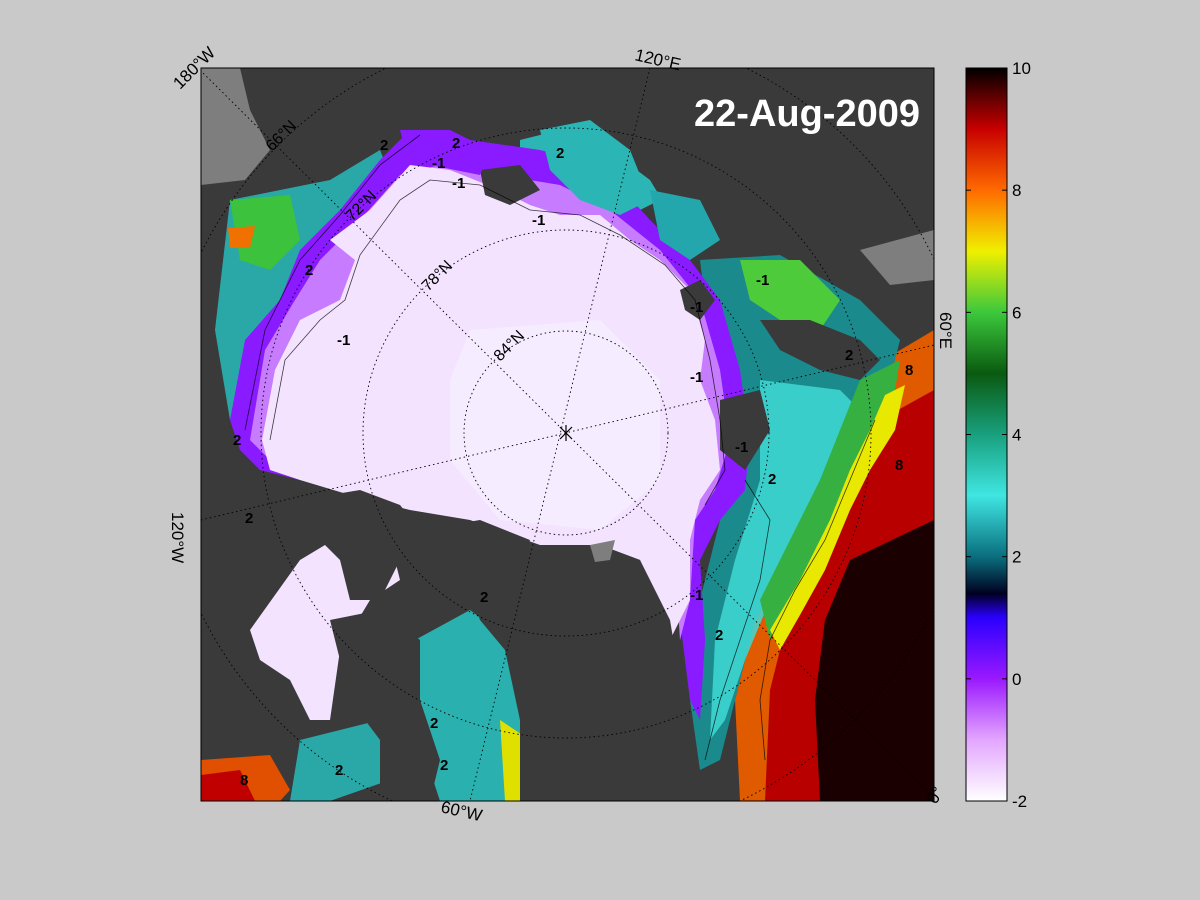  I want to click on ice-pole-region, so click(555, 425).